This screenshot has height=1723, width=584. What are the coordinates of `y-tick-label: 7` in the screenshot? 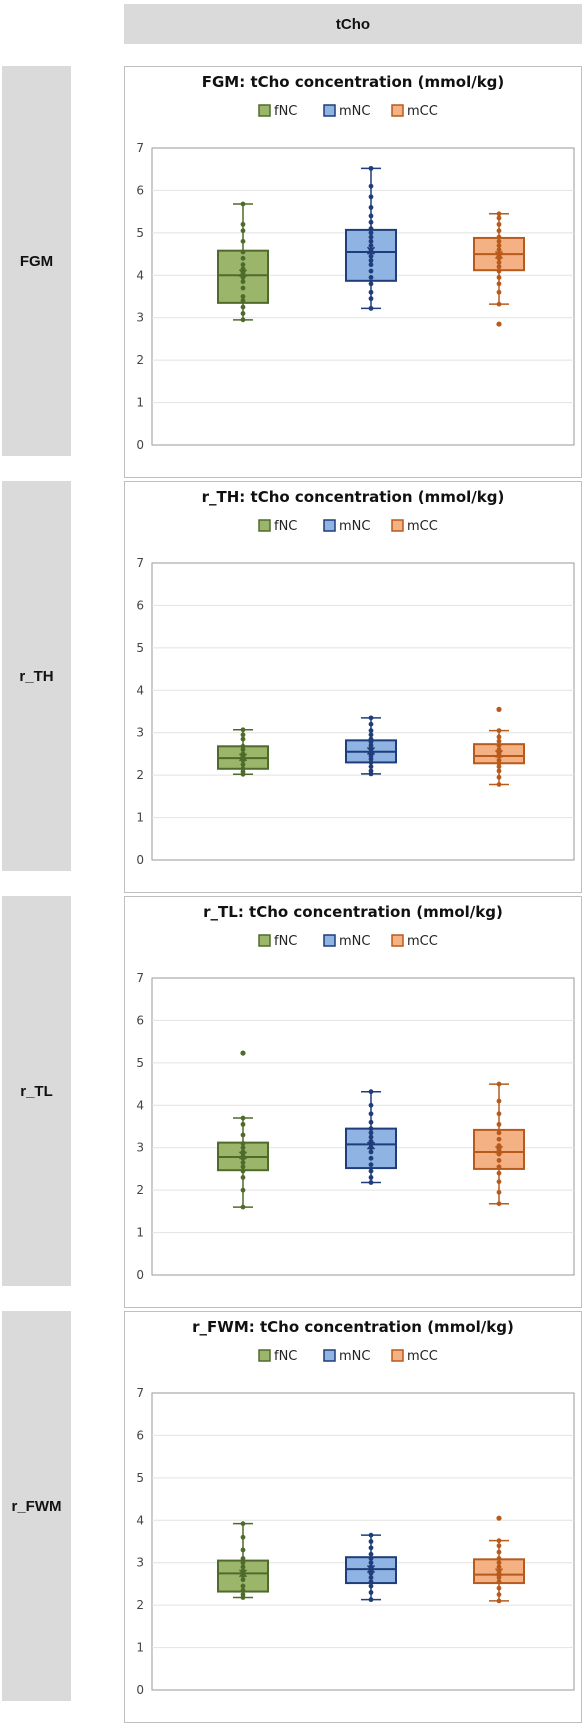 It's located at (140, 563).